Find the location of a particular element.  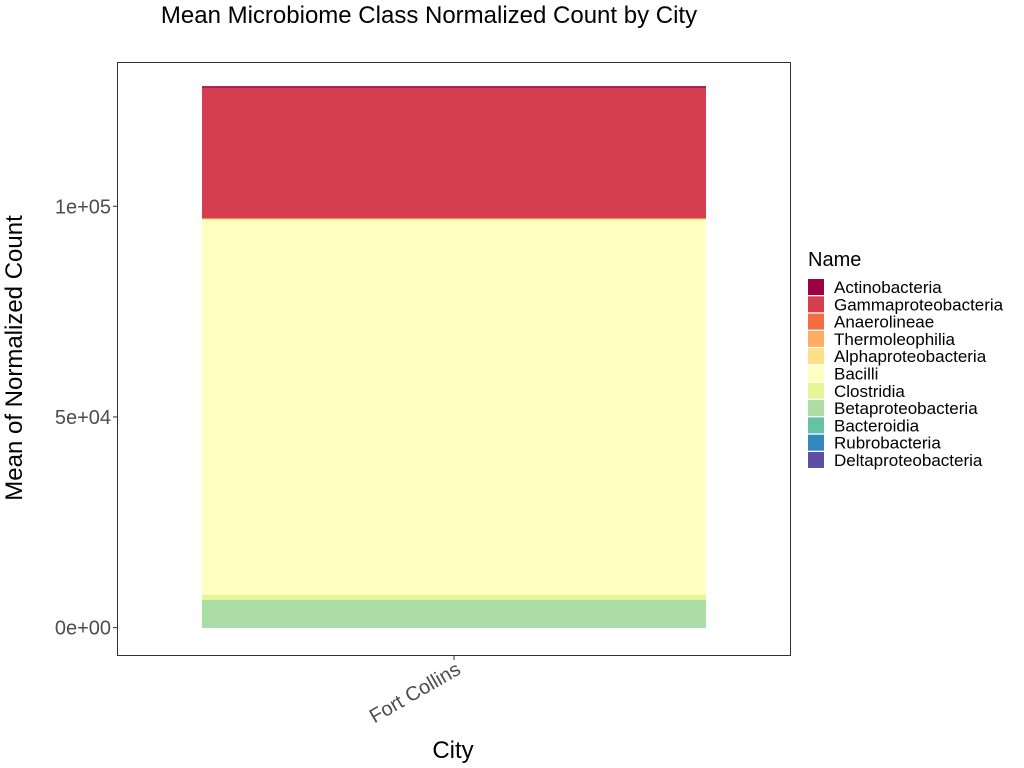

y-tick-label: 1e+05 is located at coordinates (83, 207).